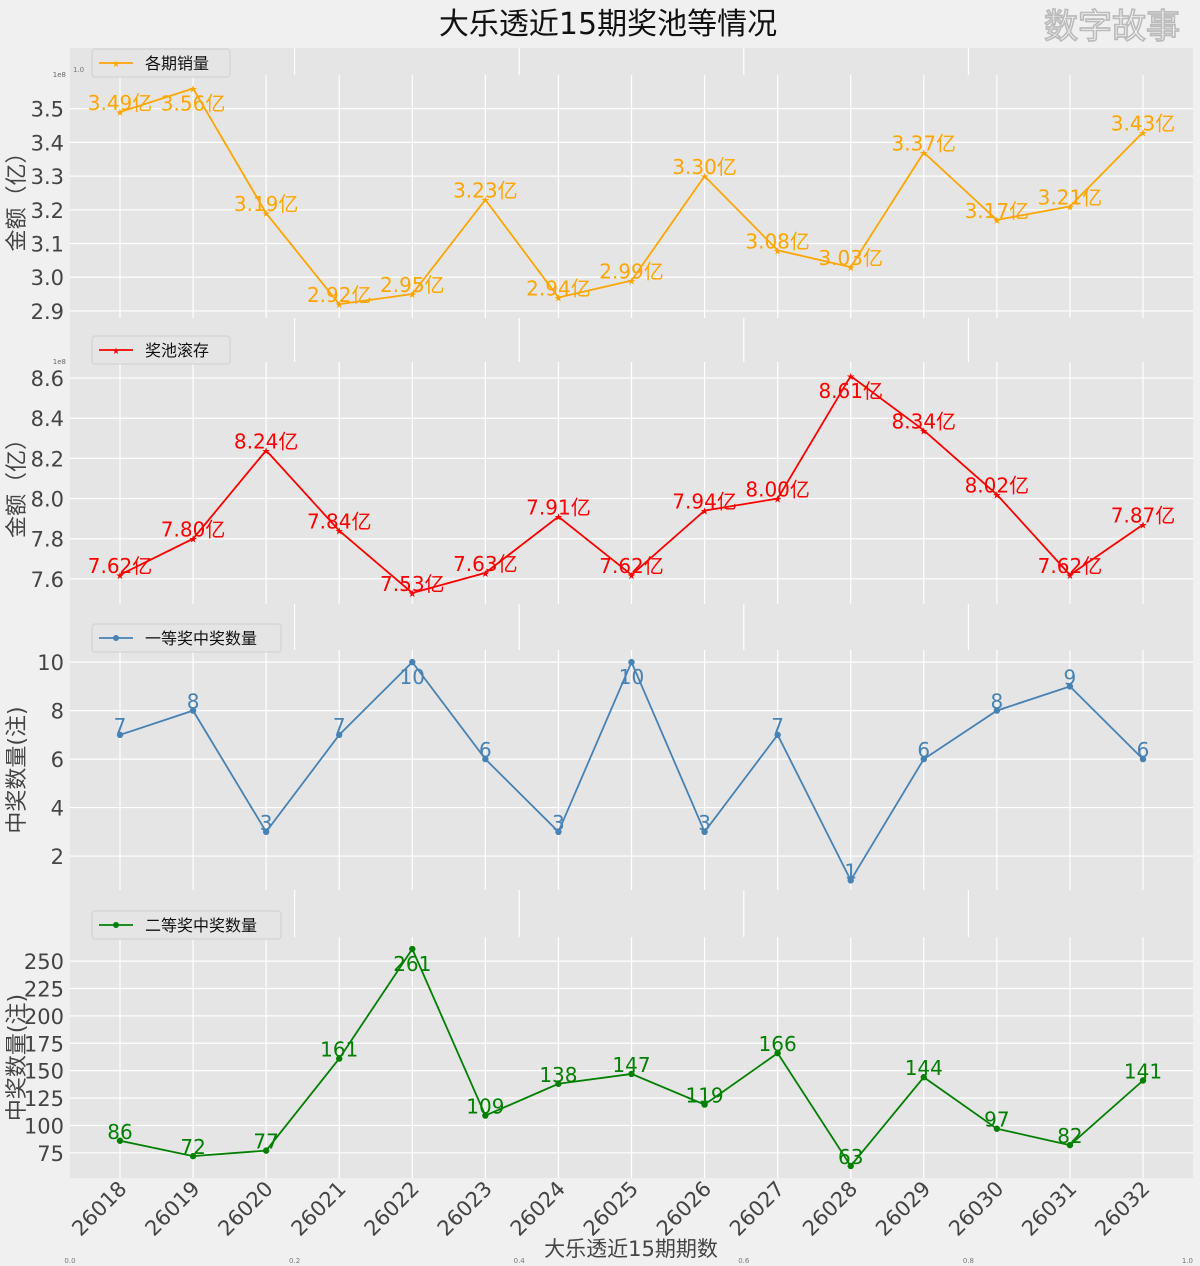 Image resolution: width=1200 pixels, height=1266 pixels. What do you see at coordinates (412, 677) in the screenshot?
I see `data-label: 10` at bounding box center [412, 677].